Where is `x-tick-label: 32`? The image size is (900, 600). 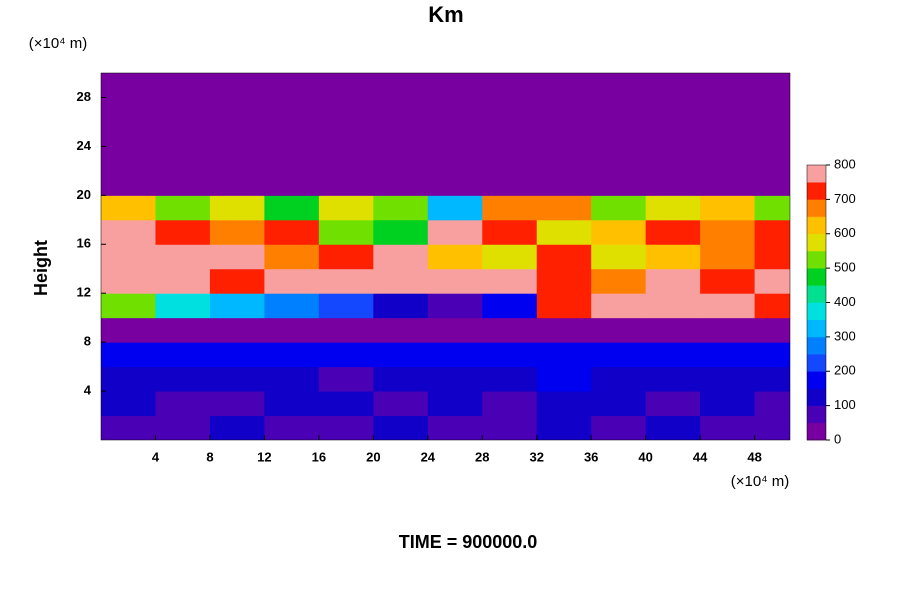 x-tick-label: 32 is located at coordinates (536, 456).